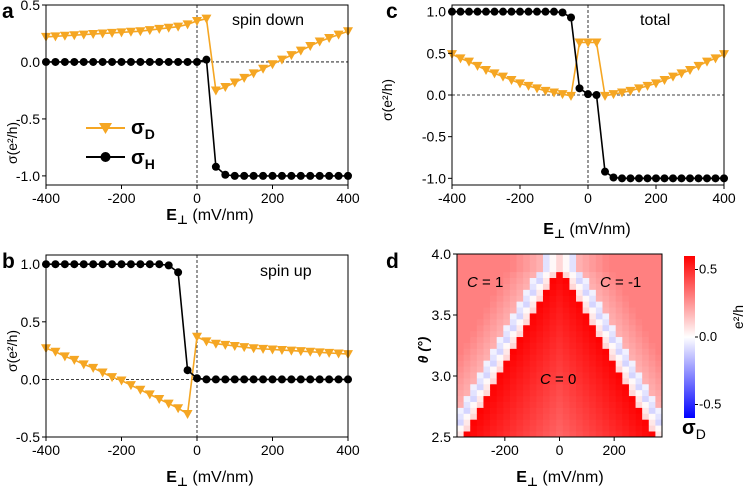 This screenshot has width=750, height=489. I want to click on legend: σD σH, so click(120, 144).